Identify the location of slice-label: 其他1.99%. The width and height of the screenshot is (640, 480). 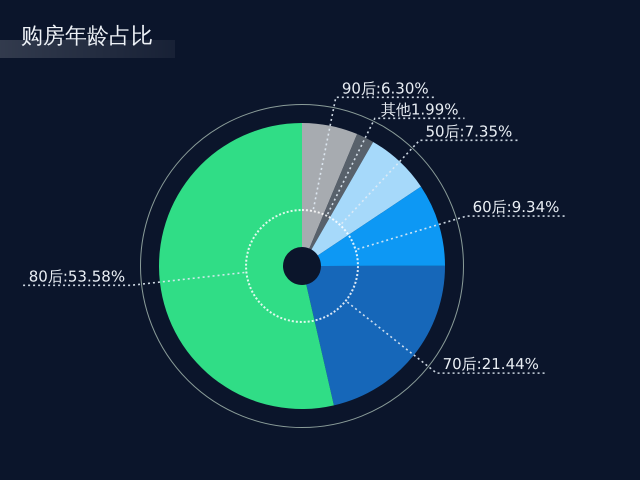
(419, 109).